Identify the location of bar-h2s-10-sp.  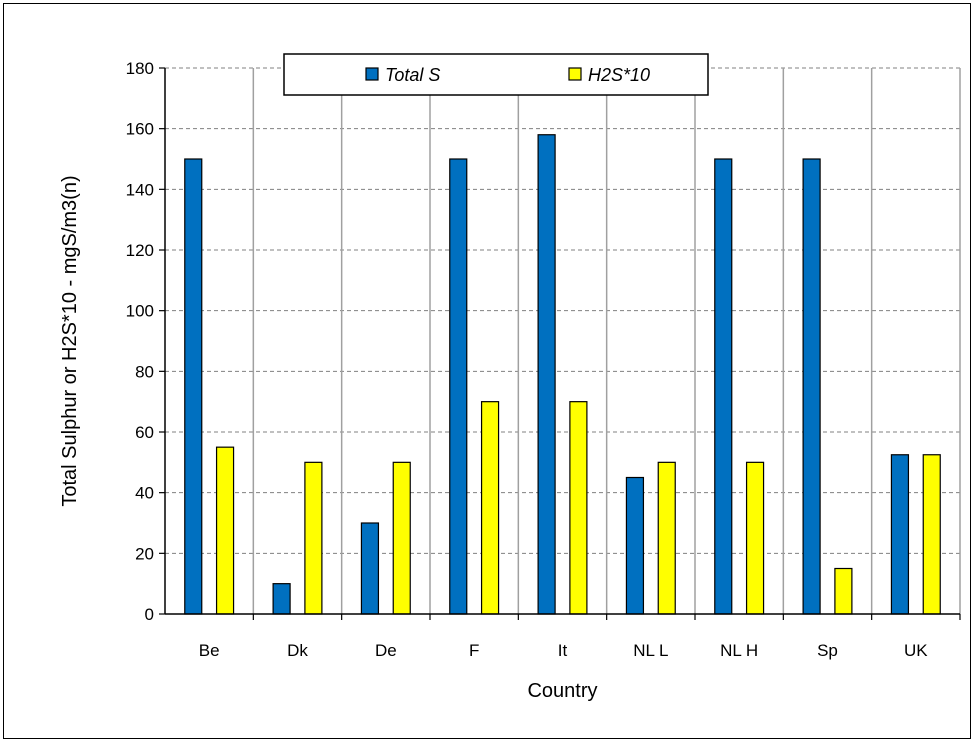
(843, 591).